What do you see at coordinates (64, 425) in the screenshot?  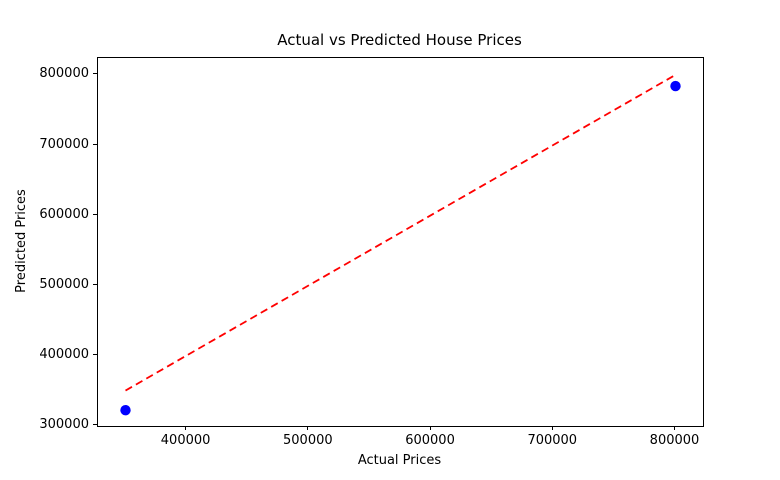 I see `y-tick-label: 300000` at bounding box center [64, 425].